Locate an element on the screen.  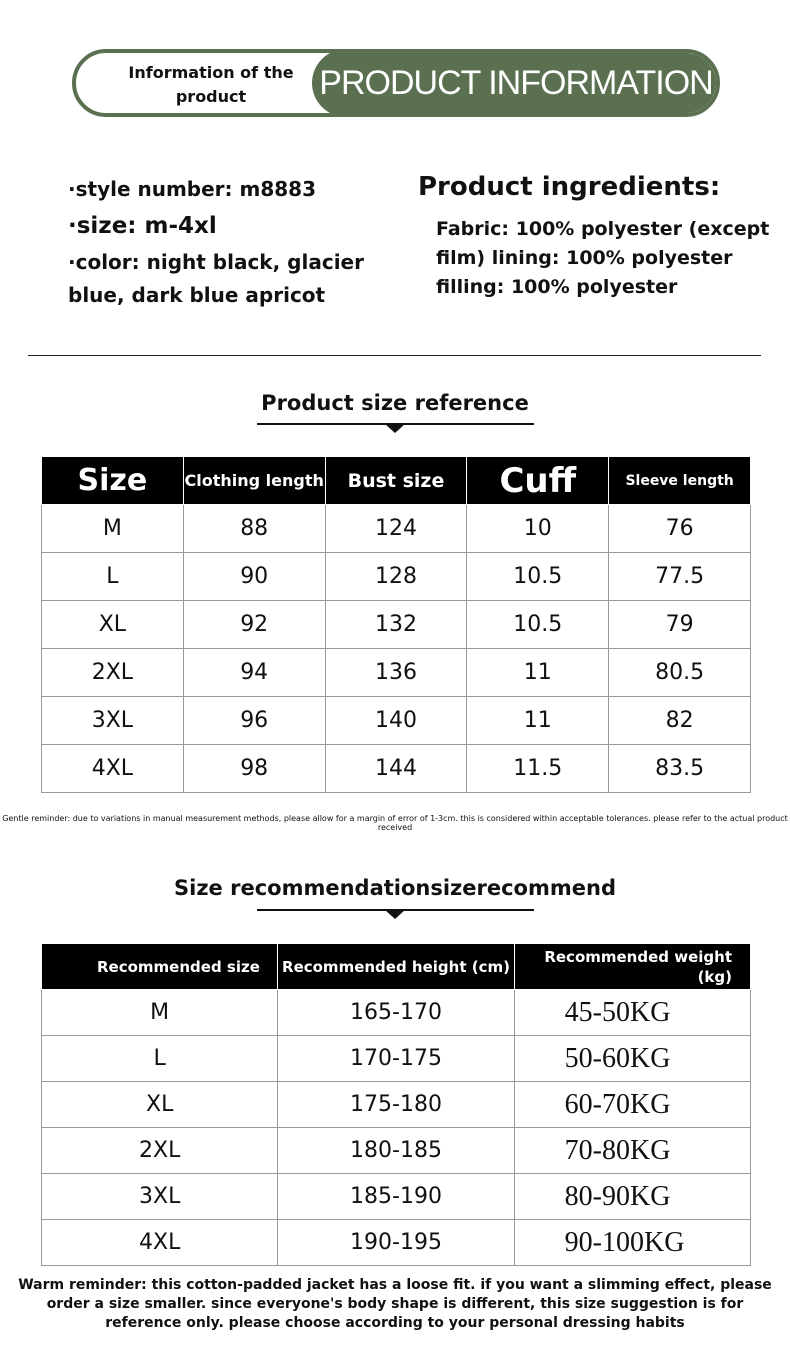
table-cell: 77.5 is located at coordinates (679, 576).